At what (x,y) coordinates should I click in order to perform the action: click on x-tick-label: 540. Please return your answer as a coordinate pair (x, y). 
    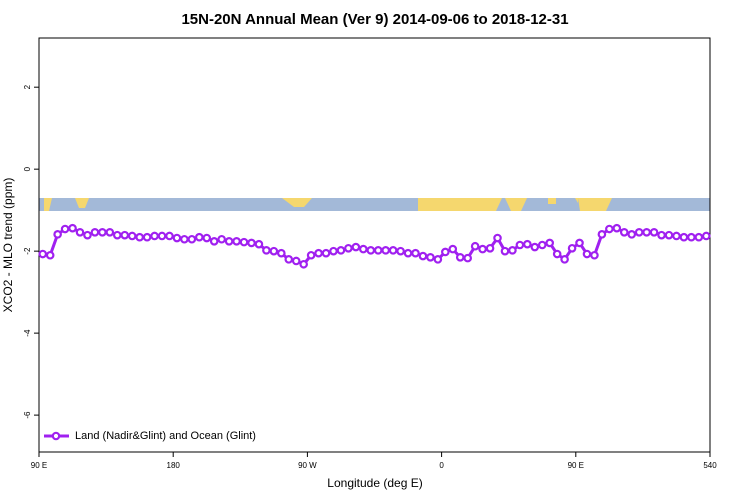
    Looking at the image, I should click on (710, 465).